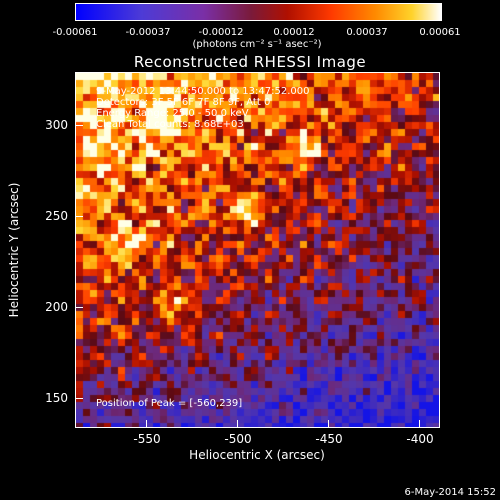  Describe the element at coordinates (440, 32) in the screenshot. I see `colorbar-tick: 0.00061` at that location.